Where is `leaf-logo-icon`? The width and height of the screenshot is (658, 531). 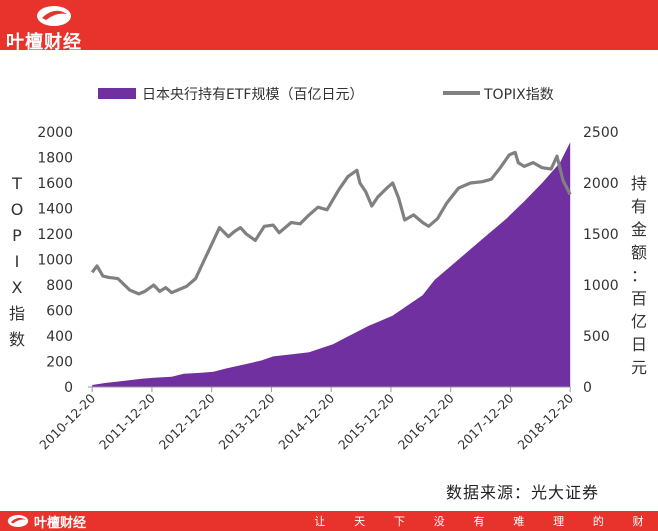
leaf-logo-icon is located at coordinates (54, 16).